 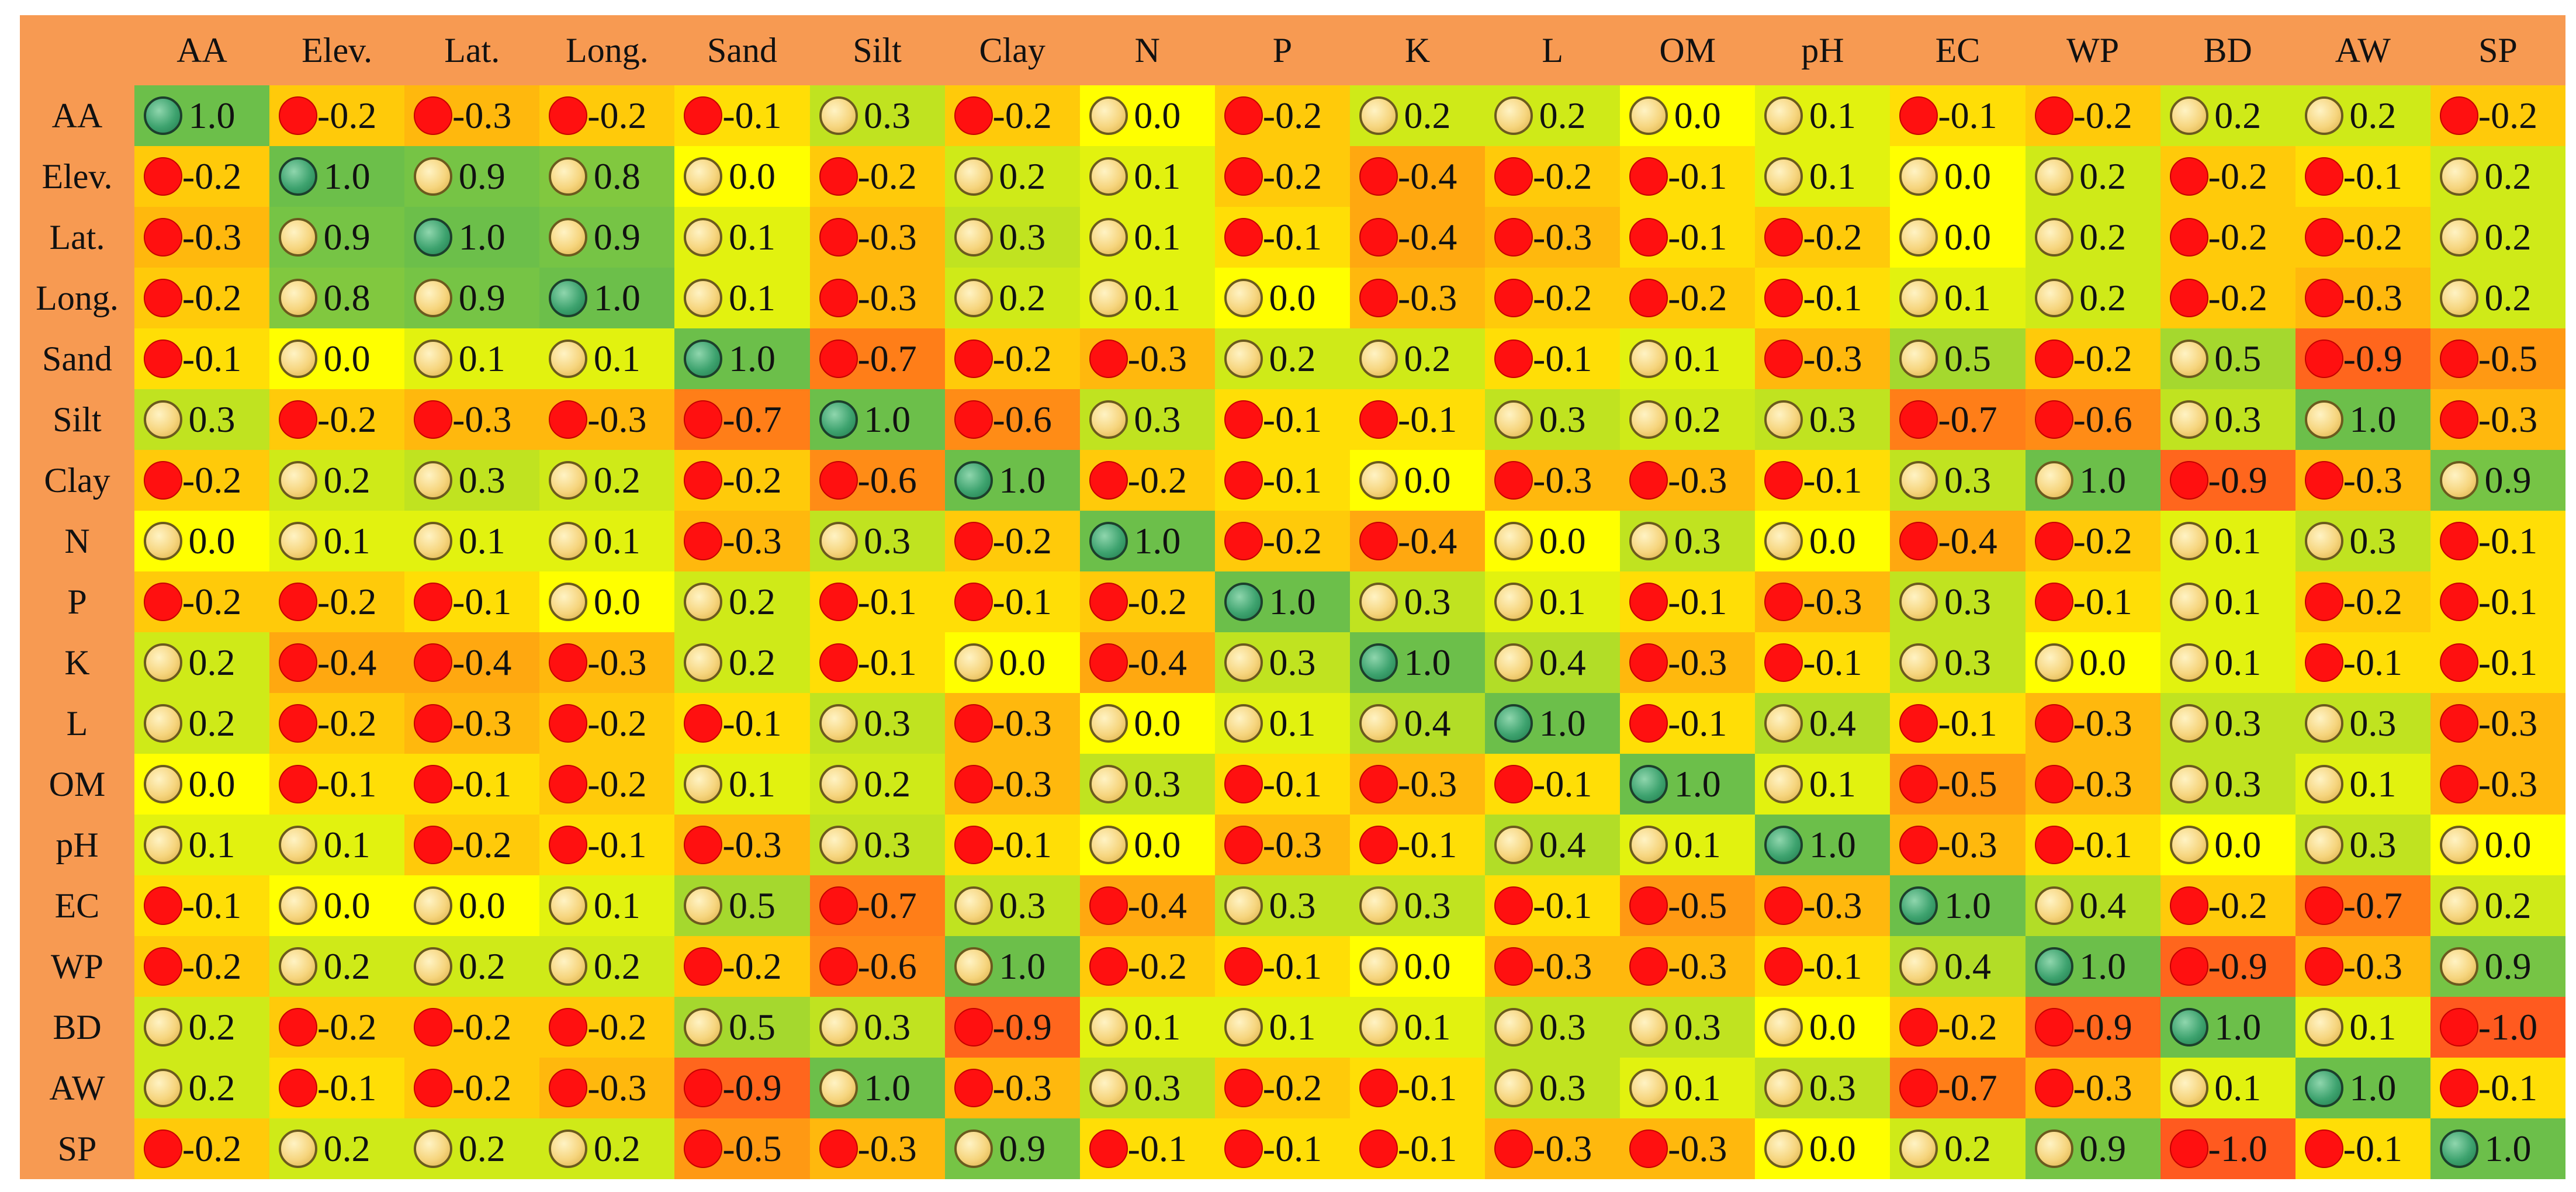 I want to click on row-header-label: Clay, so click(x=77, y=481).